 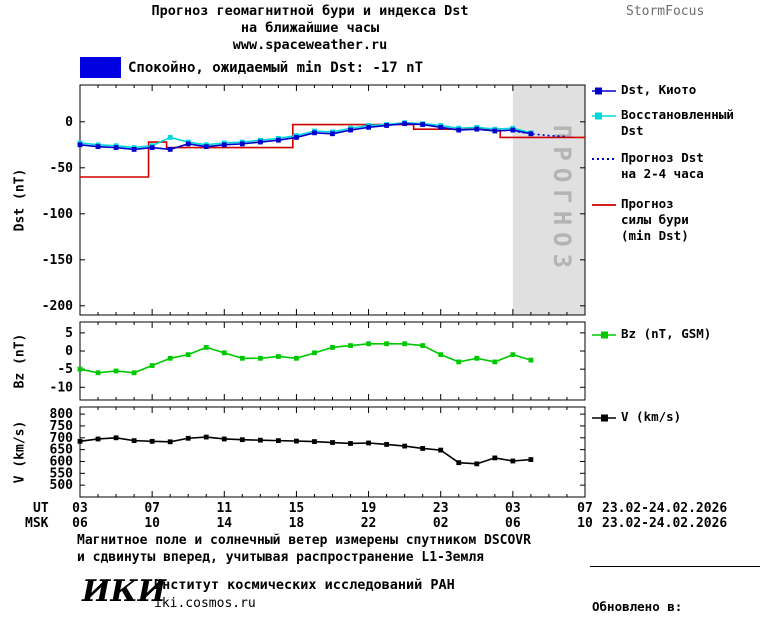 I want to click on storm-level-swatch, so click(x=100, y=67).